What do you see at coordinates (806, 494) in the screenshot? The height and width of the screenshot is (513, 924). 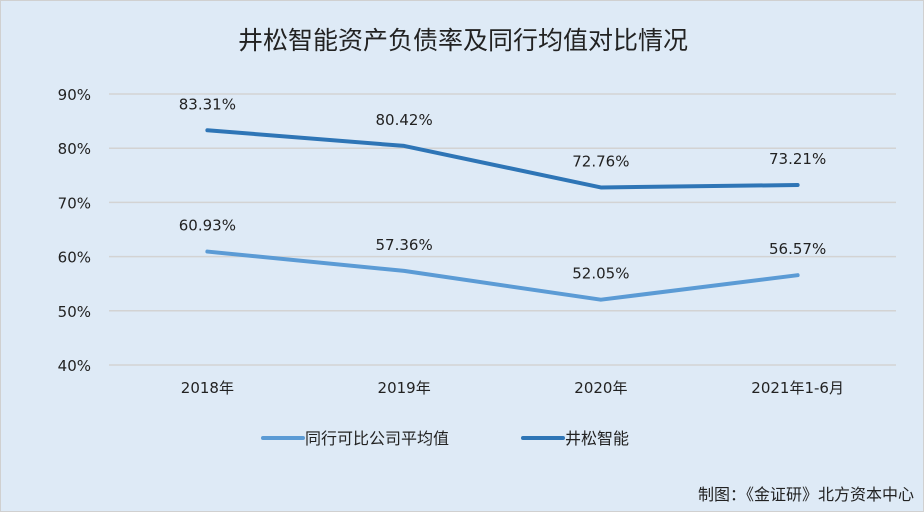 I see `chart-source-footer: 制图：《金证研》北方资本中心` at bounding box center [806, 494].